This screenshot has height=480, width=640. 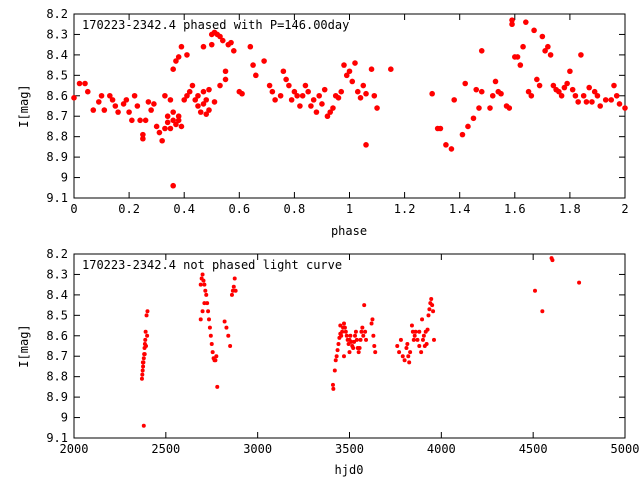 I want to click on phased-chart-ylabel: I[mag], so click(x=24, y=105).